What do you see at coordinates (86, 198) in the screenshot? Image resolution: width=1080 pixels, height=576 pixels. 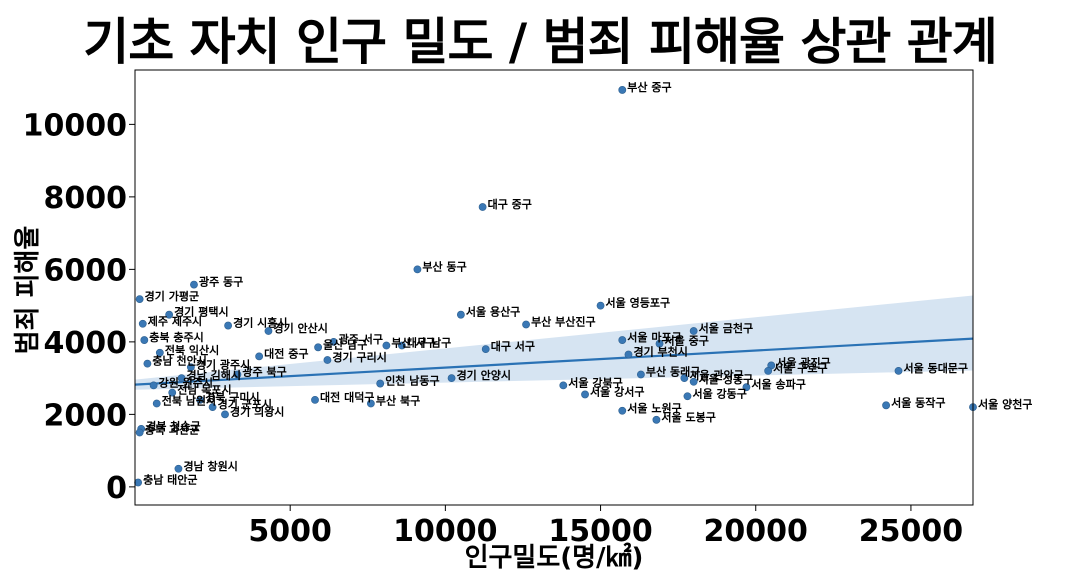 I see `y-tick-label: 8000` at bounding box center [86, 198].